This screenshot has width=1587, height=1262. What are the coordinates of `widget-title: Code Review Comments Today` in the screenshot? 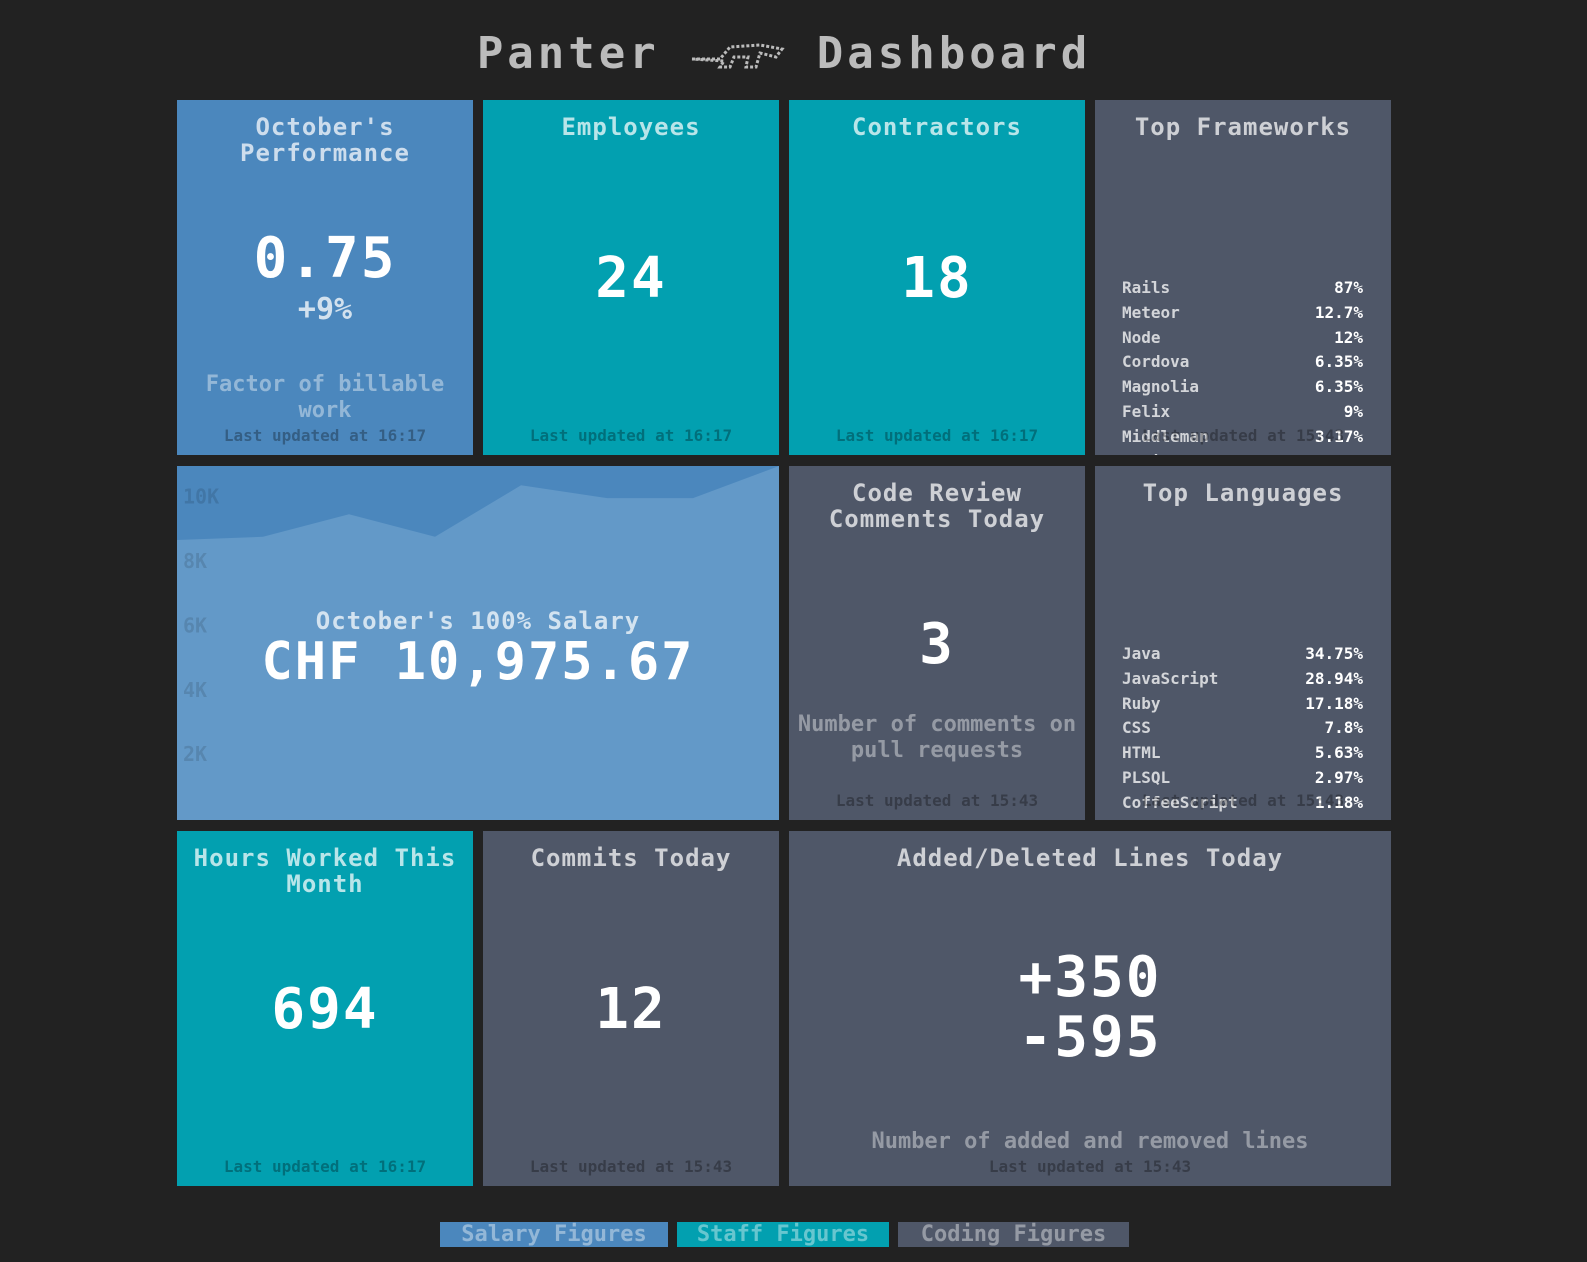 It's located at (937, 506).